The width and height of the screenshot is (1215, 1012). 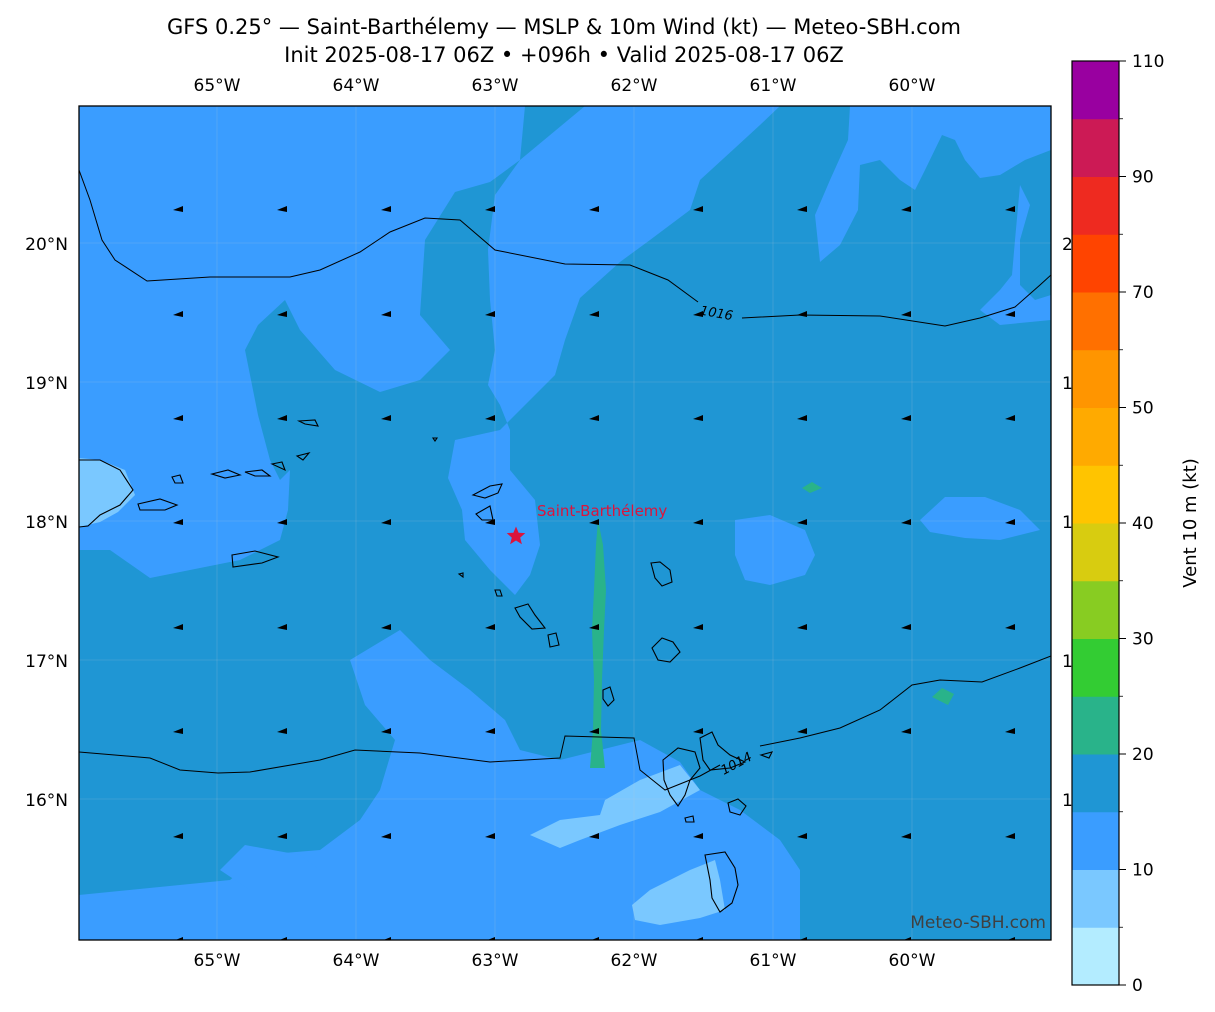 What do you see at coordinates (1143, 755) in the screenshot?
I see `colorbar-tick-label: 20` at bounding box center [1143, 755].